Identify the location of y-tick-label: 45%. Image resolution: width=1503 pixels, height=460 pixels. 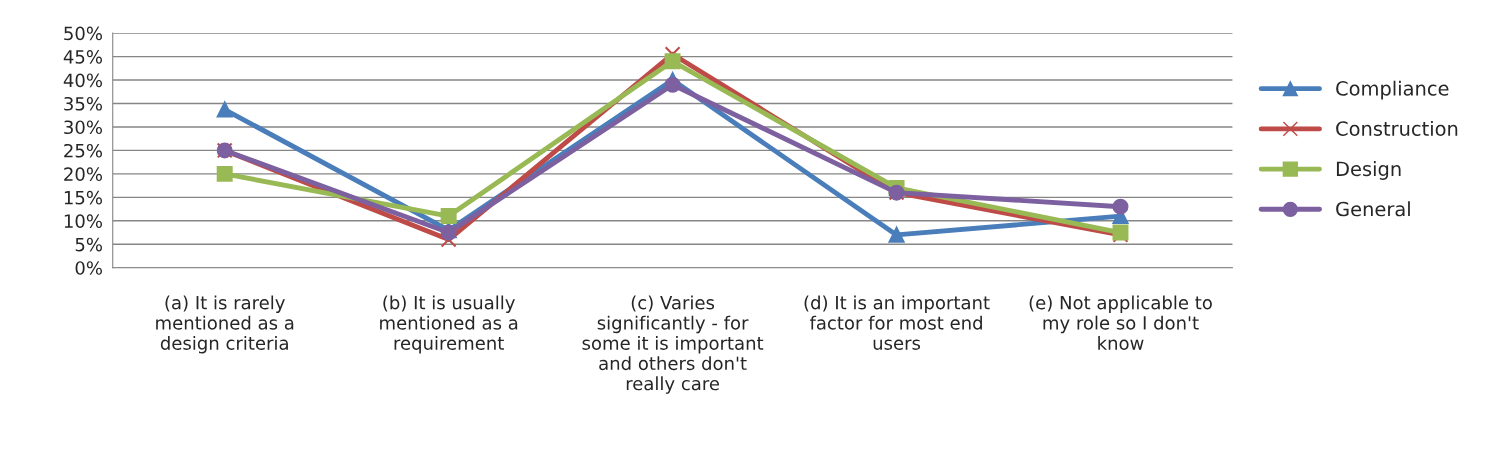
(83, 57).